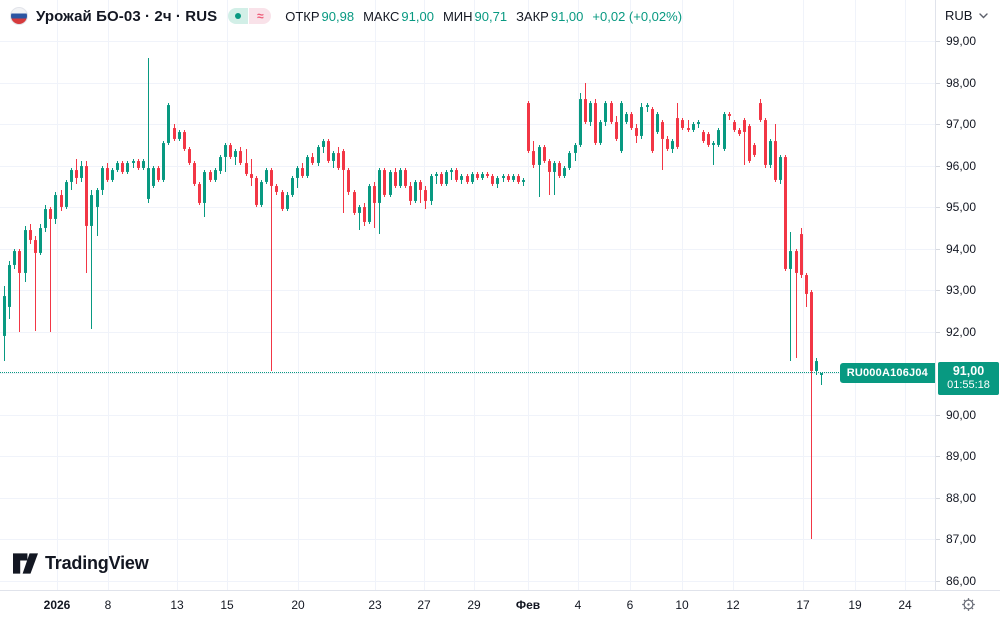  I want to click on close-value: 91,00, so click(567, 16).